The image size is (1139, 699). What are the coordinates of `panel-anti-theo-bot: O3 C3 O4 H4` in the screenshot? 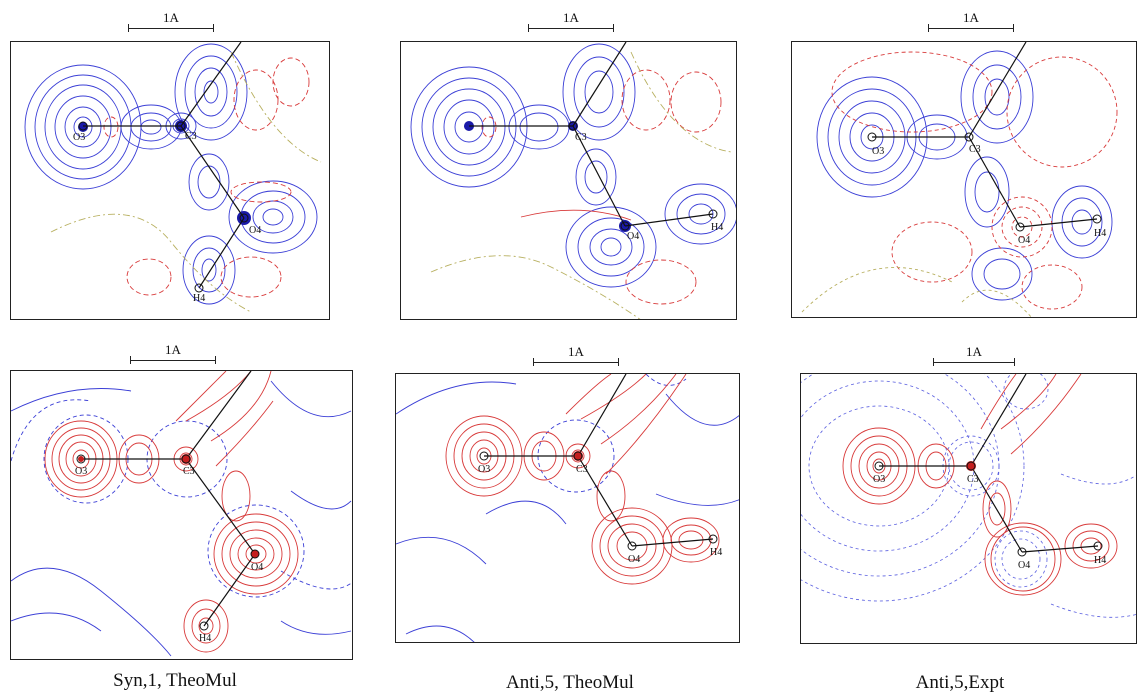 It's located at (567, 508).